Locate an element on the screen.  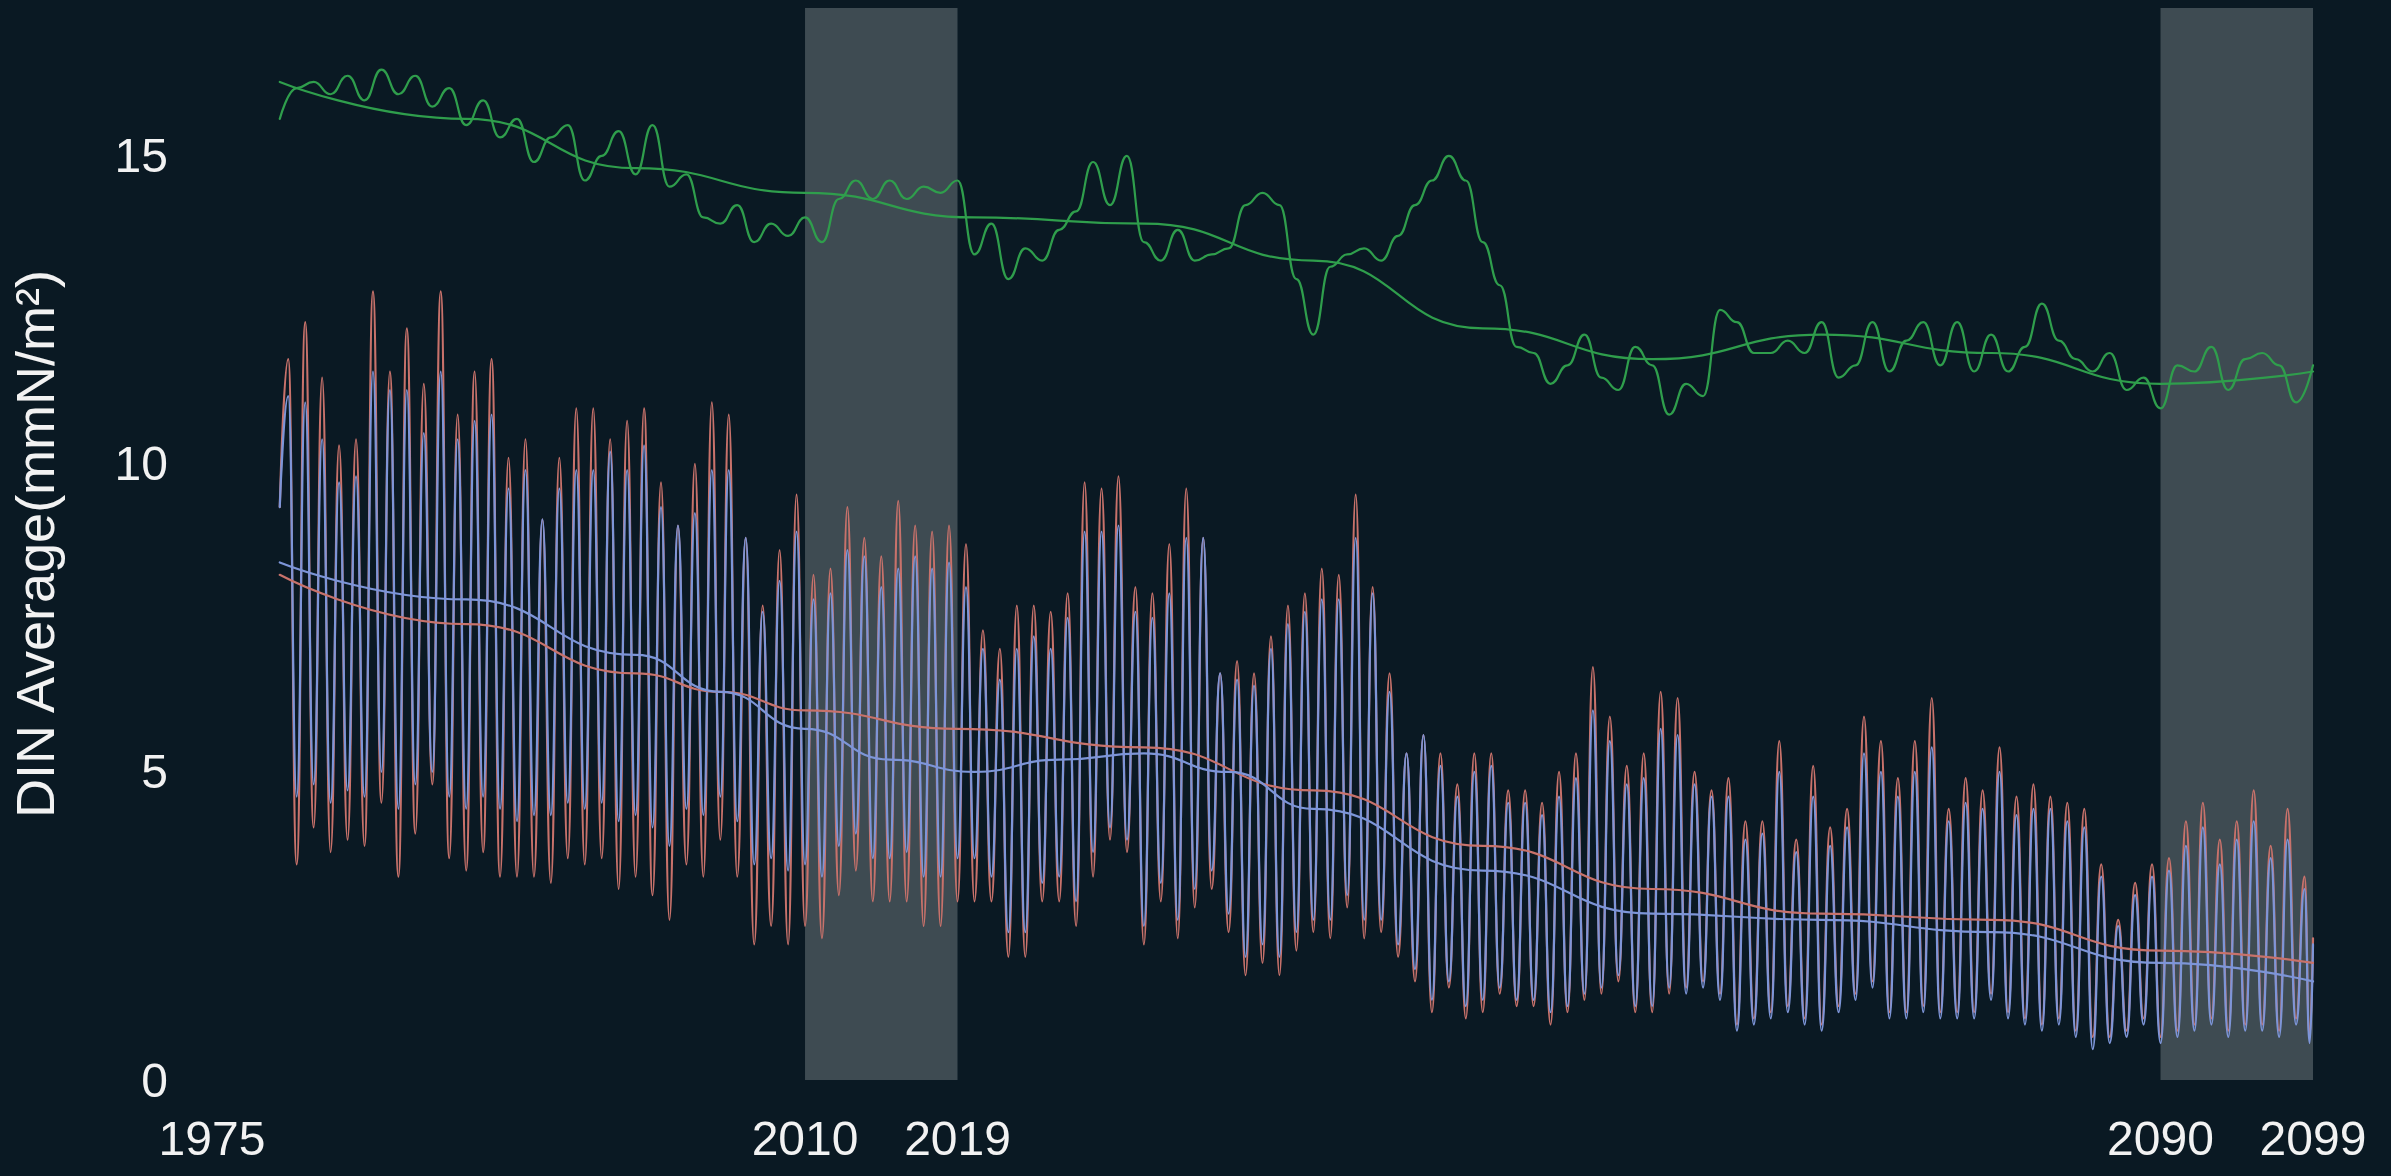
x-tick-label: 2099 is located at coordinates (2313, 1138).